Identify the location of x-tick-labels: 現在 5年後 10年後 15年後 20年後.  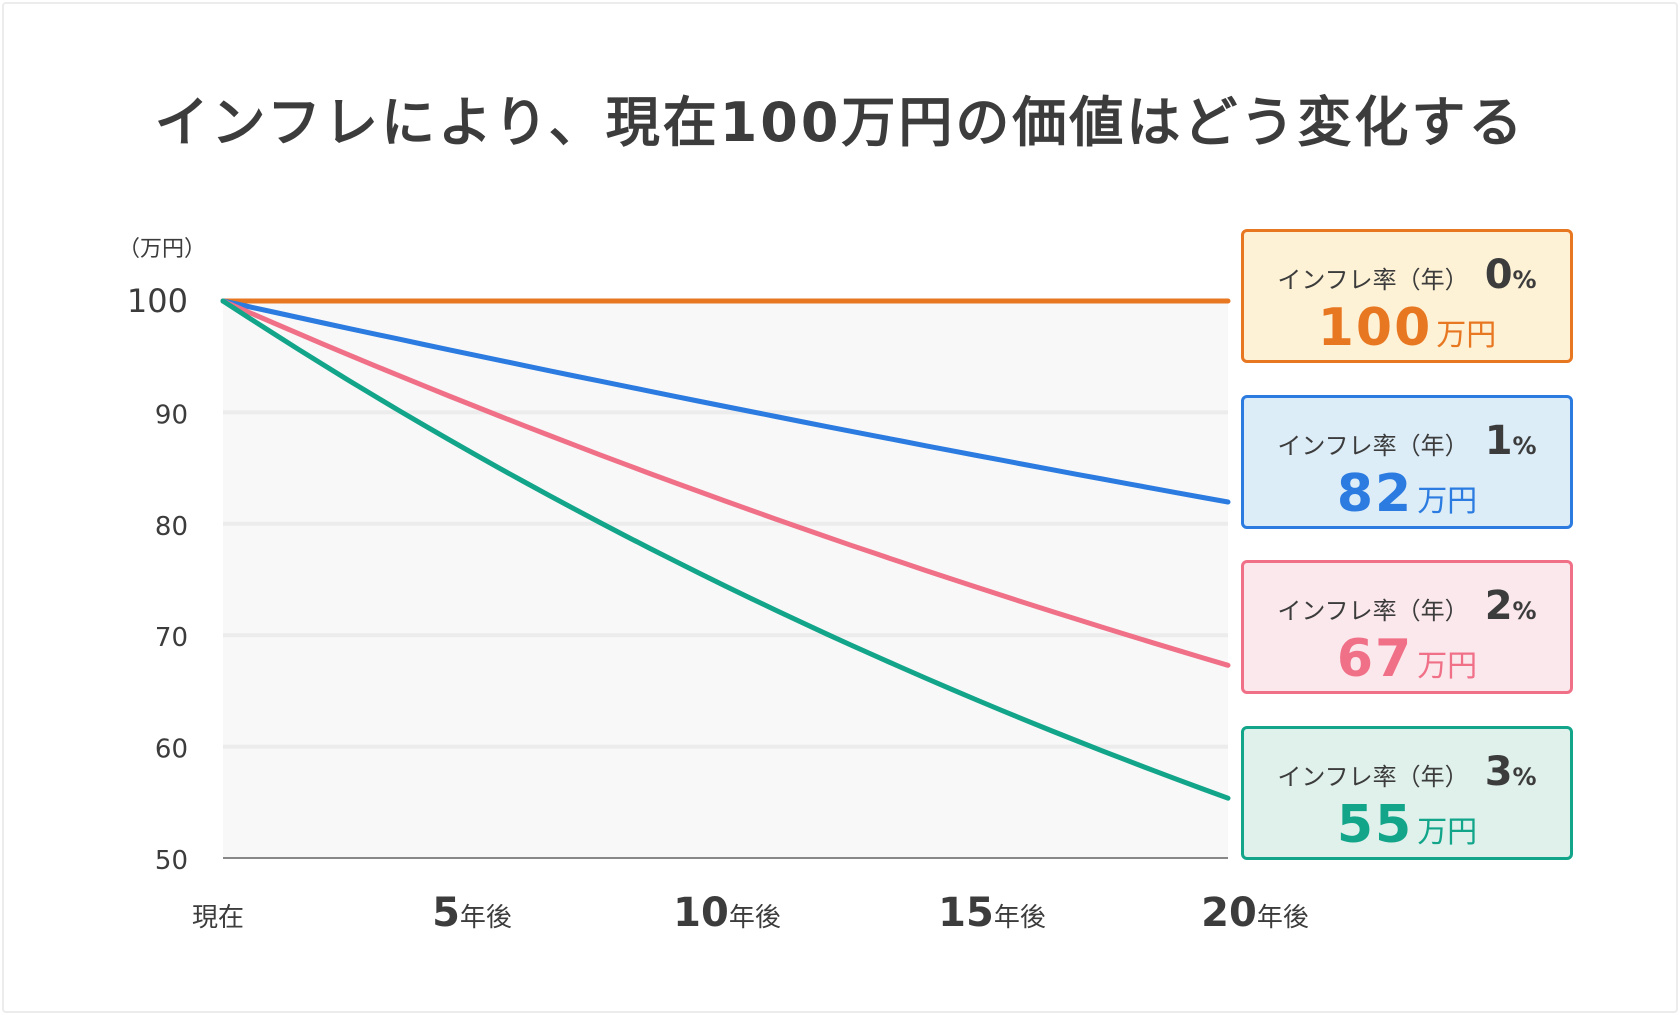
(750, 913).